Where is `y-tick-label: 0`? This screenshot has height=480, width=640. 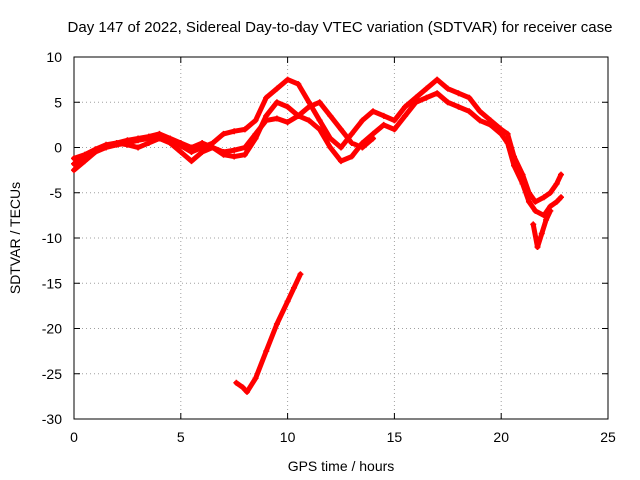 y-tick-label: 0 is located at coordinates (58, 148).